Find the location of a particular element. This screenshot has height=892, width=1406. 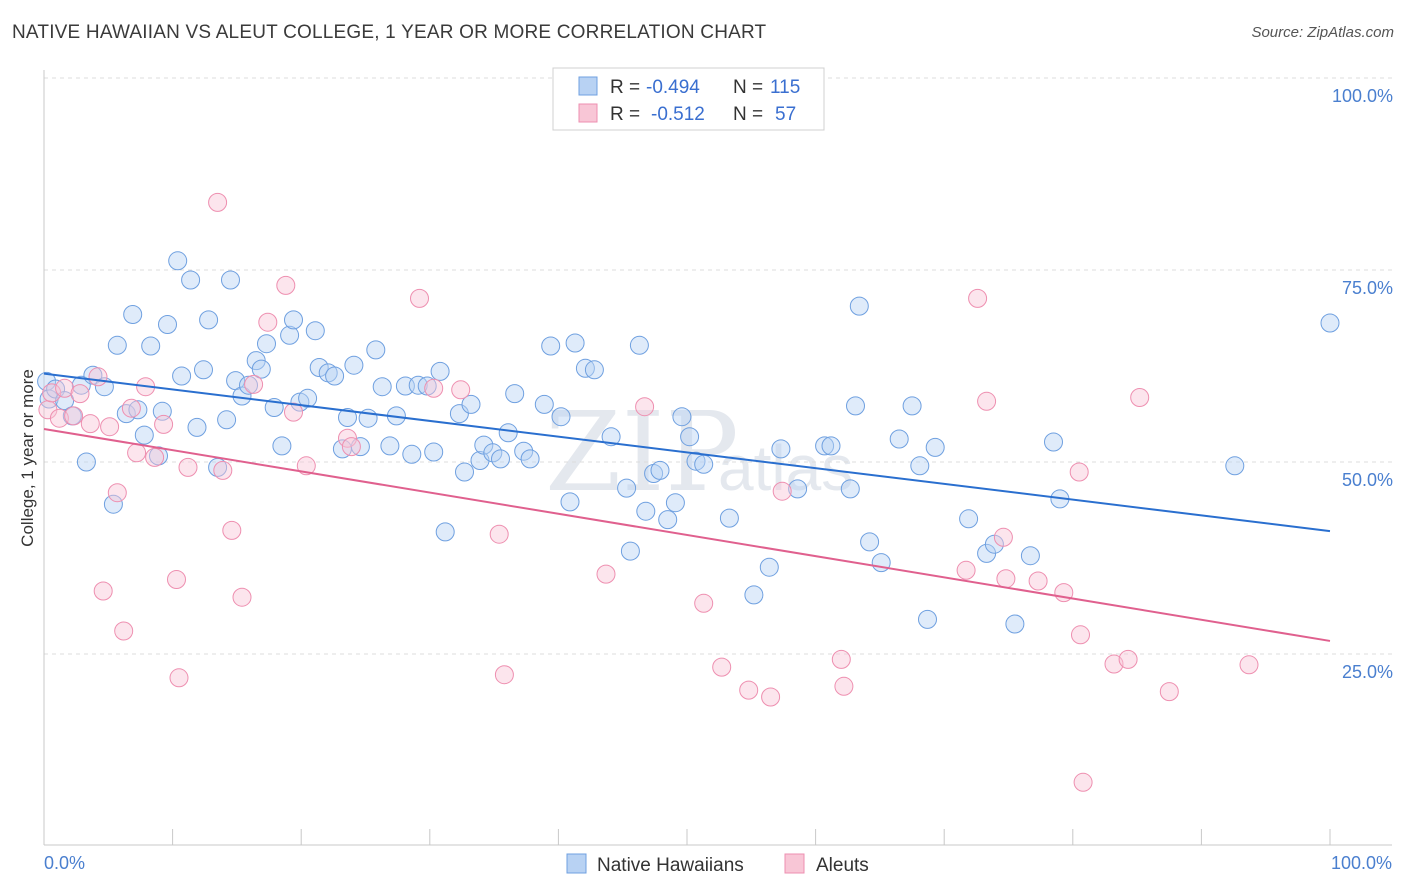

bottom-legend-swatch-pink is located at coordinates (794, 863).